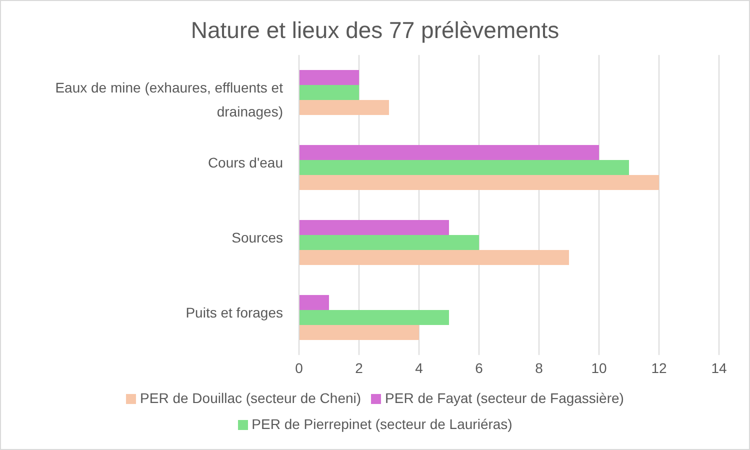  What do you see at coordinates (375, 31) in the screenshot?
I see `chart-title: Nature et lieux des 77 prélèvements` at bounding box center [375, 31].